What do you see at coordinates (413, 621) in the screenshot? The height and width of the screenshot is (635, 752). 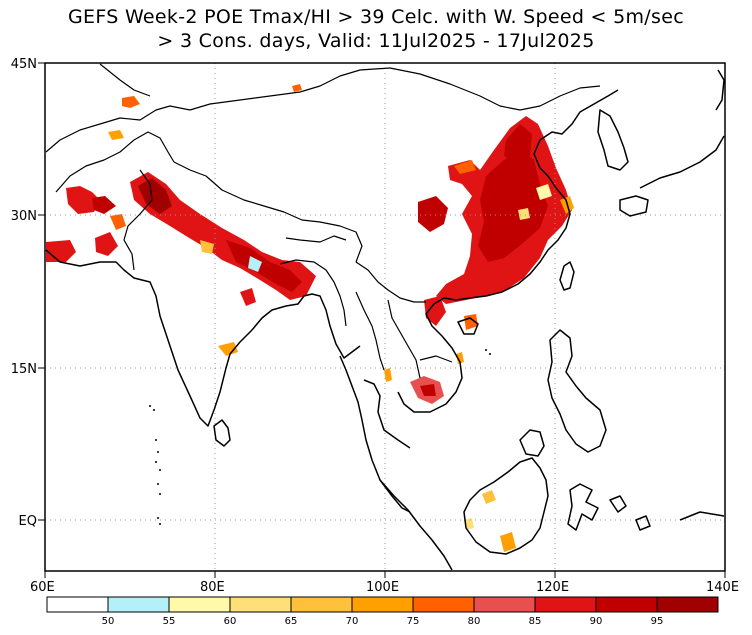 I see `colorbar-label: 75` at bounding box center [413, 621].